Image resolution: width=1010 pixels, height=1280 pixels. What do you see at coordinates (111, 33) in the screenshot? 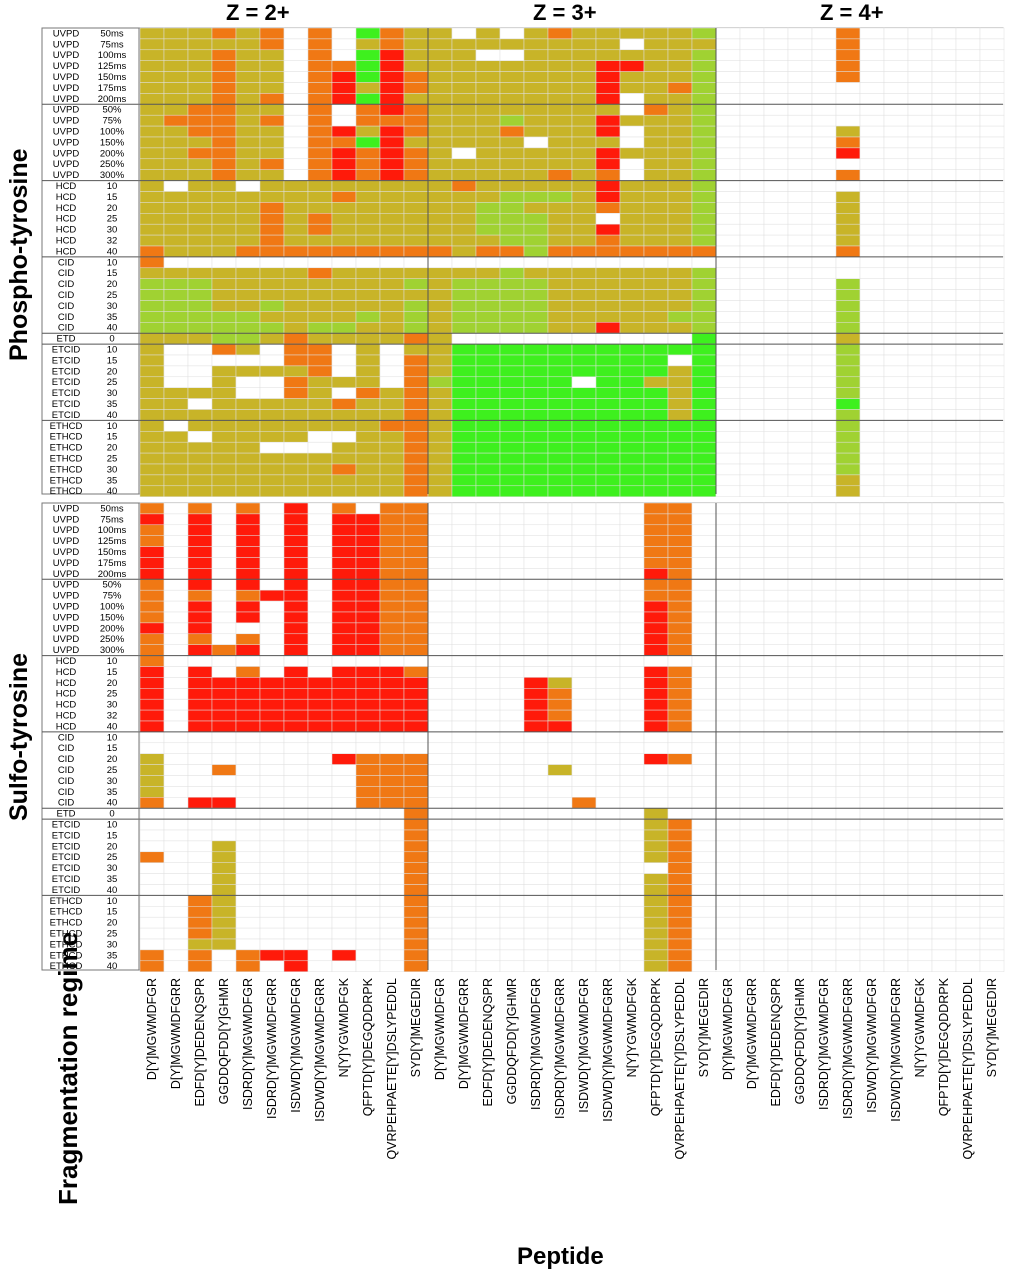
I see `row-level-label: 50ms` at bounding box center [111, 33].